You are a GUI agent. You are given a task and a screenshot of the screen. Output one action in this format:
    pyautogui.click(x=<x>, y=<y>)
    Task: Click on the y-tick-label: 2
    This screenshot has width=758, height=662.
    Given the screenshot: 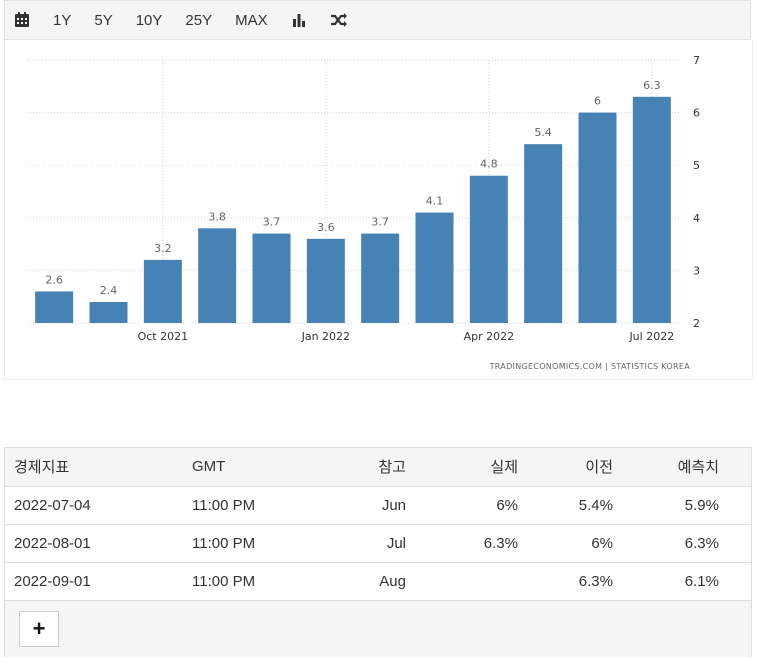 What is the action you would take?
    pyautogui.click(x=696, y=323)
    